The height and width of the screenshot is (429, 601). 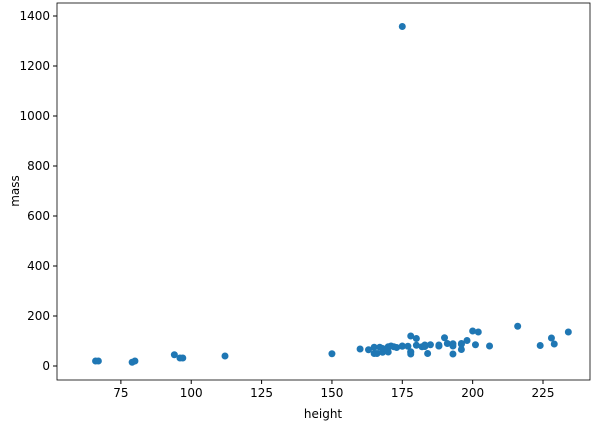 I want to click on x-tick-label: 75, so click(x=120, y=393).